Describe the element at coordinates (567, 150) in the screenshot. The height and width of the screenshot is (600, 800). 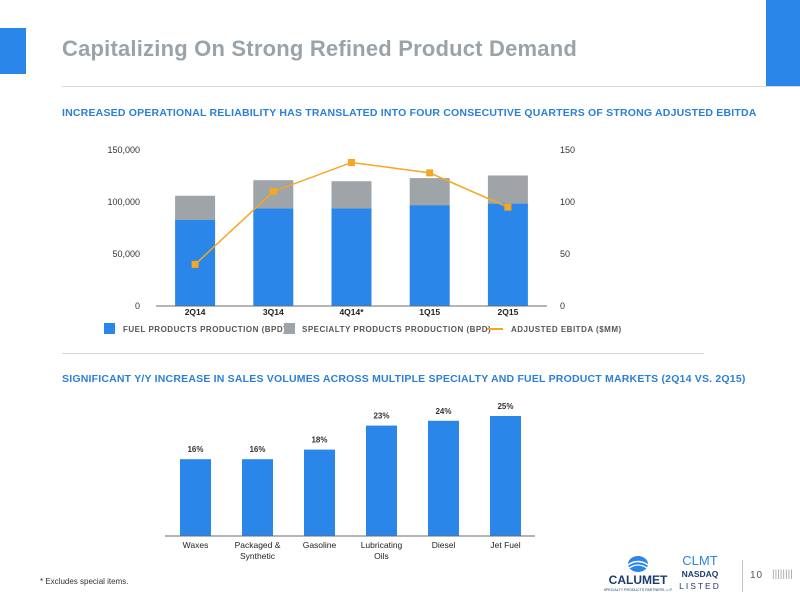
I see `right-tick-label: 150` at that location.